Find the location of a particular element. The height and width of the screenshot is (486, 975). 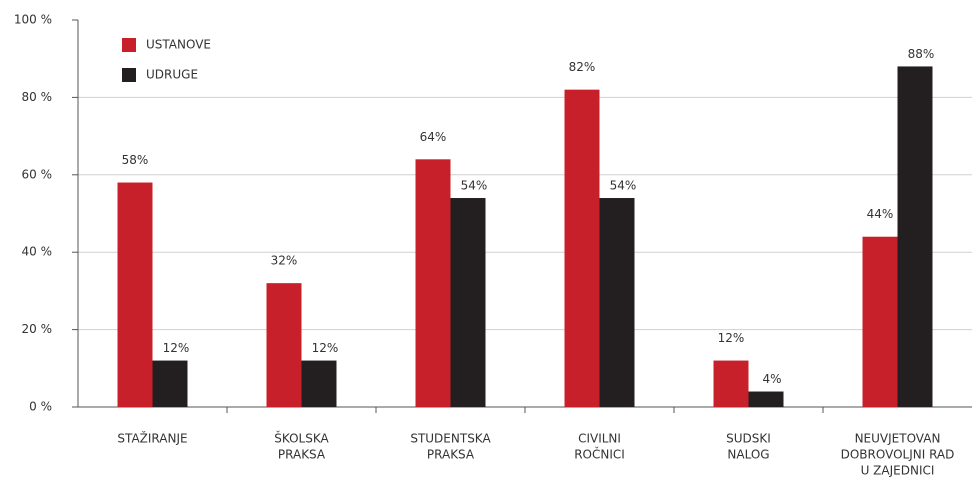

value-label: 4% is located at coordinates (771, 379).